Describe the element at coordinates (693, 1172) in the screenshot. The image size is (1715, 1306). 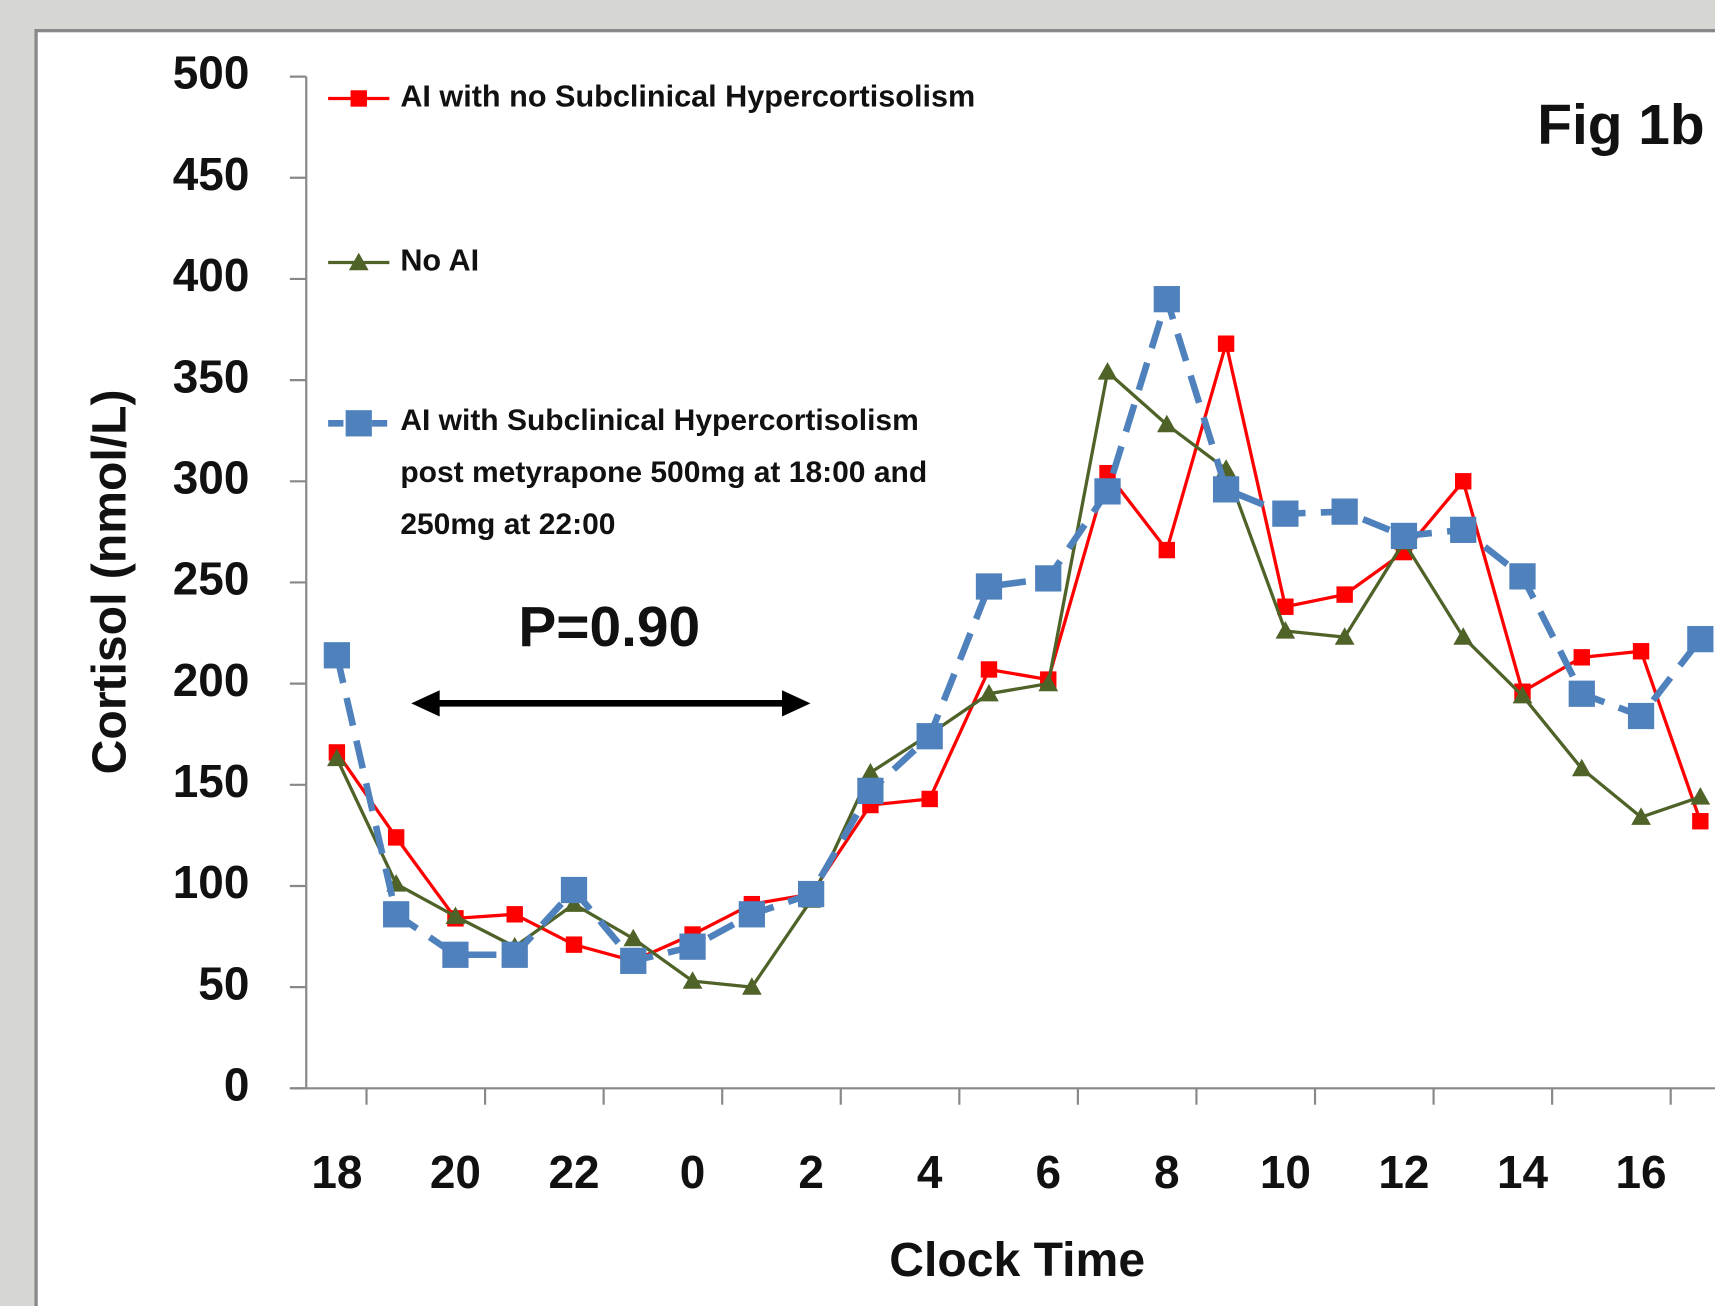
I see `x-tick-label: 0` at that location.